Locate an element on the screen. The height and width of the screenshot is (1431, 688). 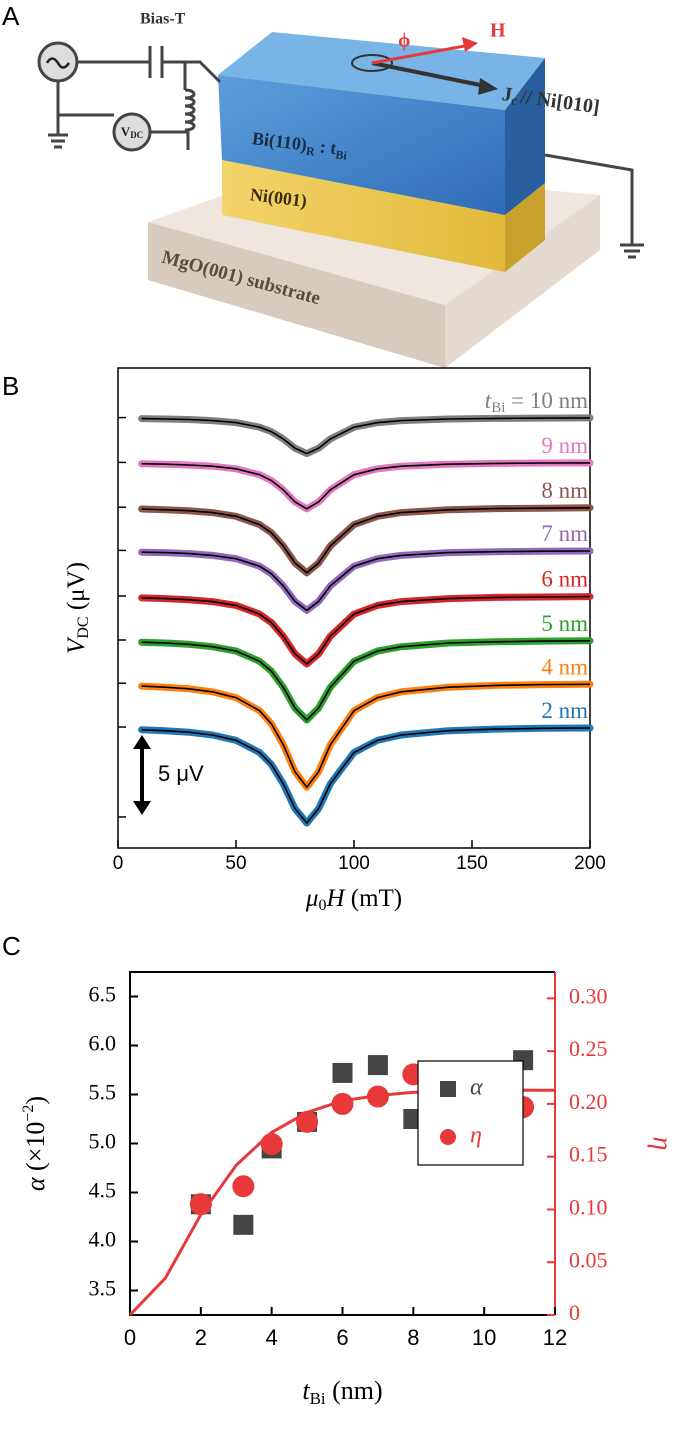
text-part: H is located at coordinates (335, 898).